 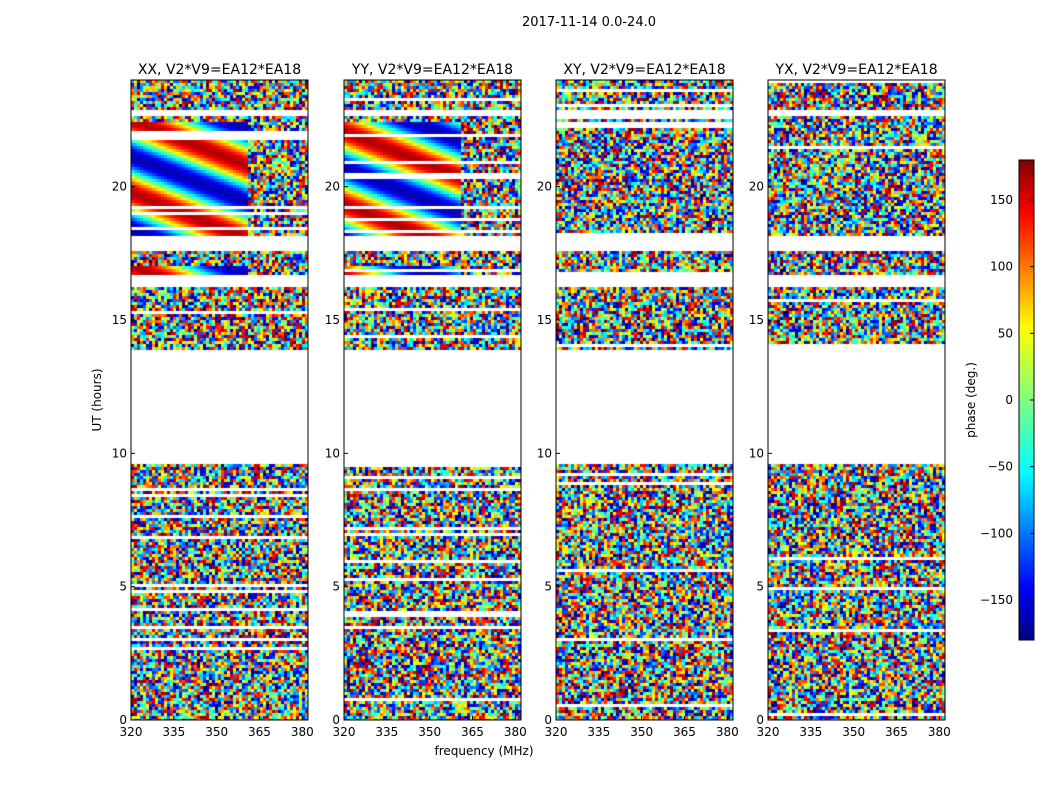 What do you see at coordinates (1001, 200) in the screenshot?
I see `colorbar-tick-label: 150` at bounding box center [1001, 200].